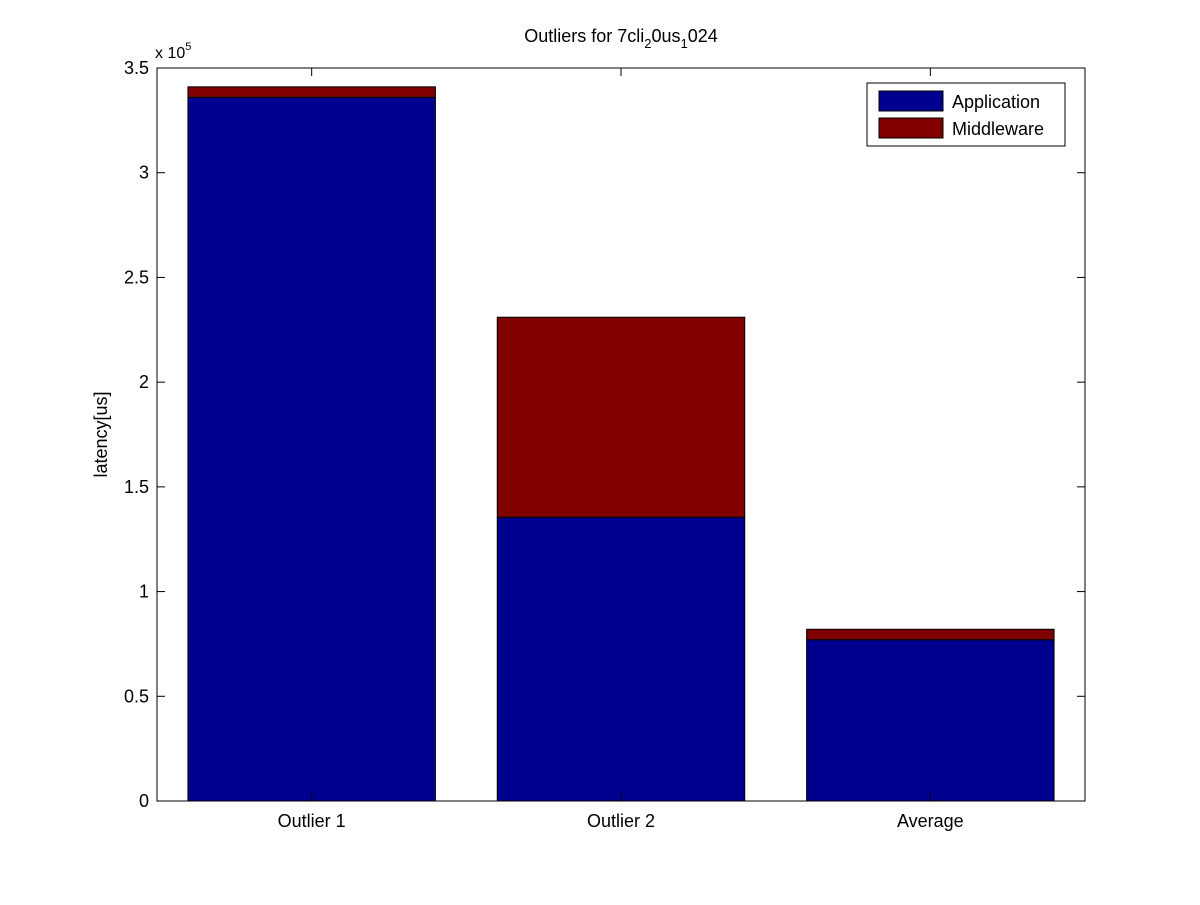 The width and height of the screenshot is (1200, 905). Describe the element at coordinates (144, 173) in the screenshot. I see `y-tick-label: 3` at that location.